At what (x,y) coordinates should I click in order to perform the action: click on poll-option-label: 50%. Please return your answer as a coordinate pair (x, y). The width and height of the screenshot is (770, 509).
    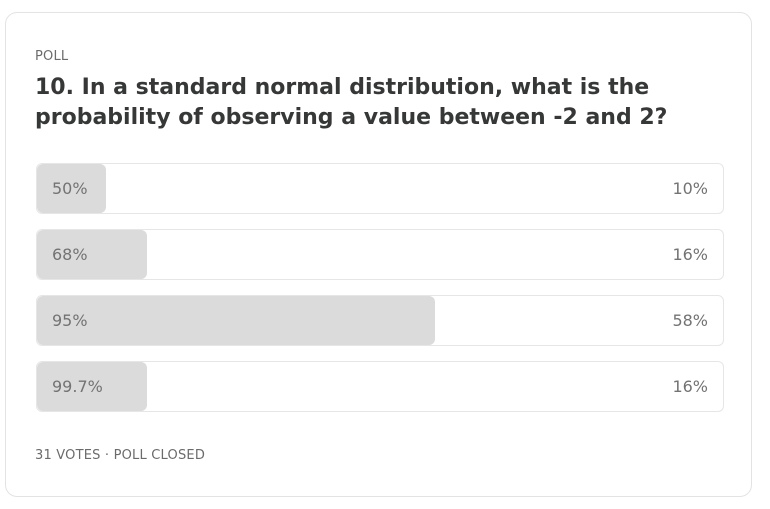
    Looking at the image, I should click on (70, 188).